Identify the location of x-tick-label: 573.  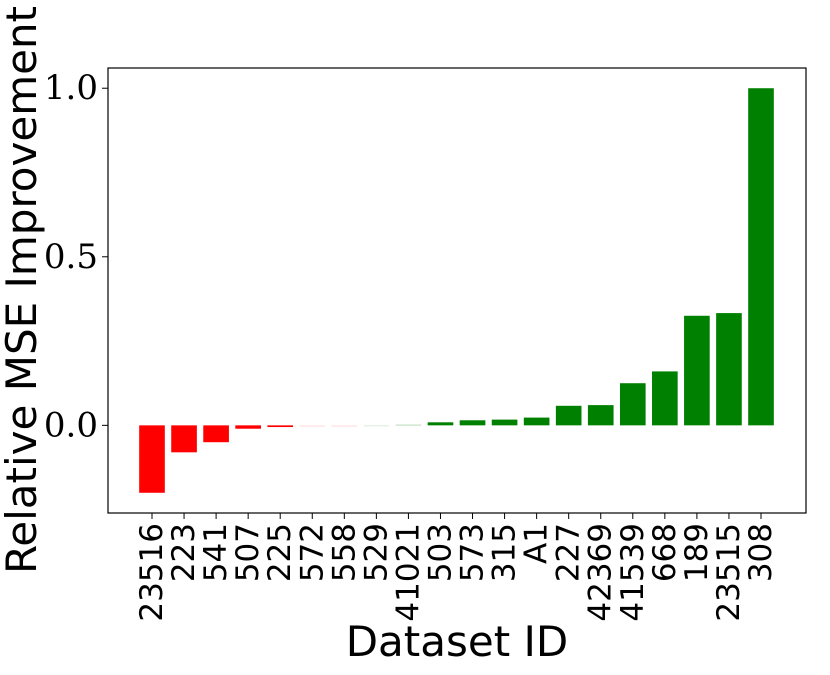
(473, 552).